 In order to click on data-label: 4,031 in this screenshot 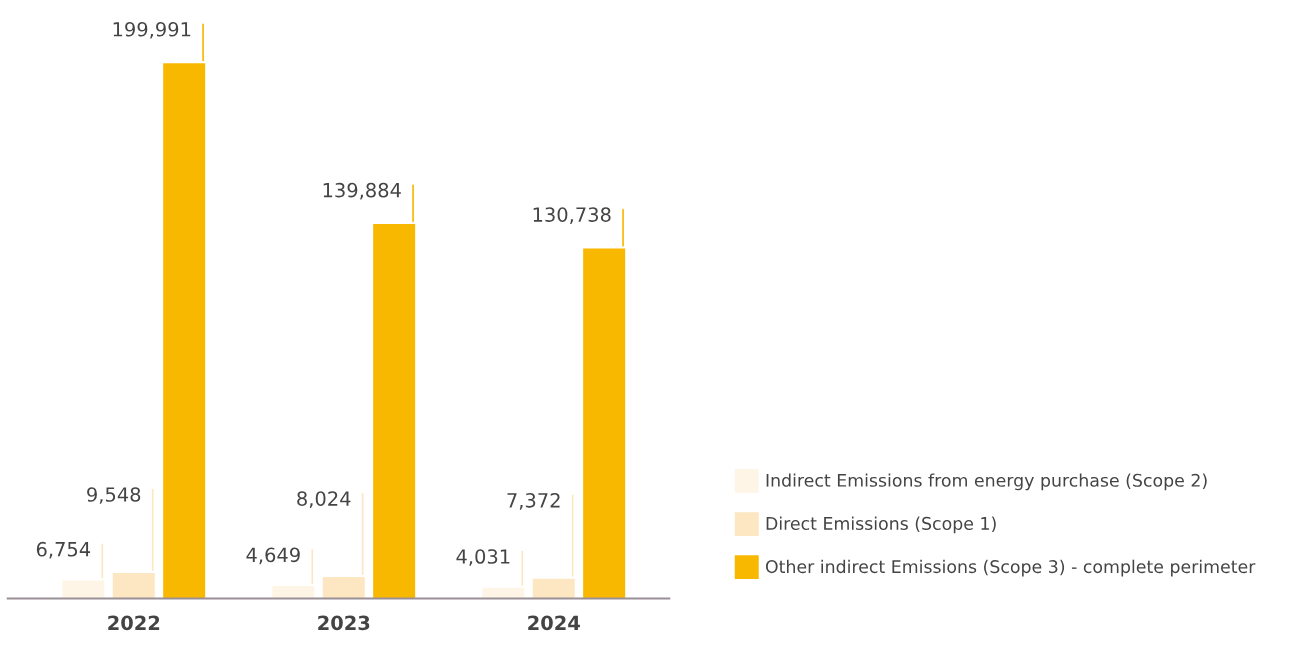, I will do `click(483, 557)`.